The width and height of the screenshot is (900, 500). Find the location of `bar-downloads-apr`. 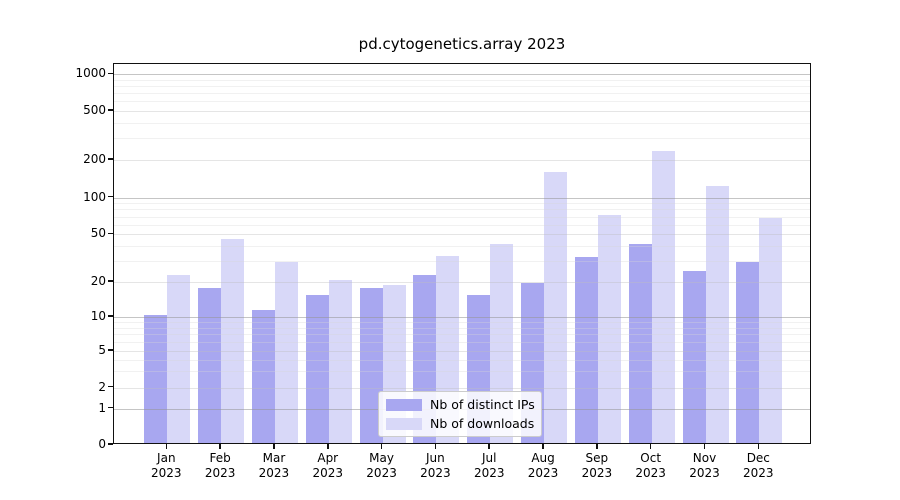

bar-downloads-apr is located at coordinates (340, 361).